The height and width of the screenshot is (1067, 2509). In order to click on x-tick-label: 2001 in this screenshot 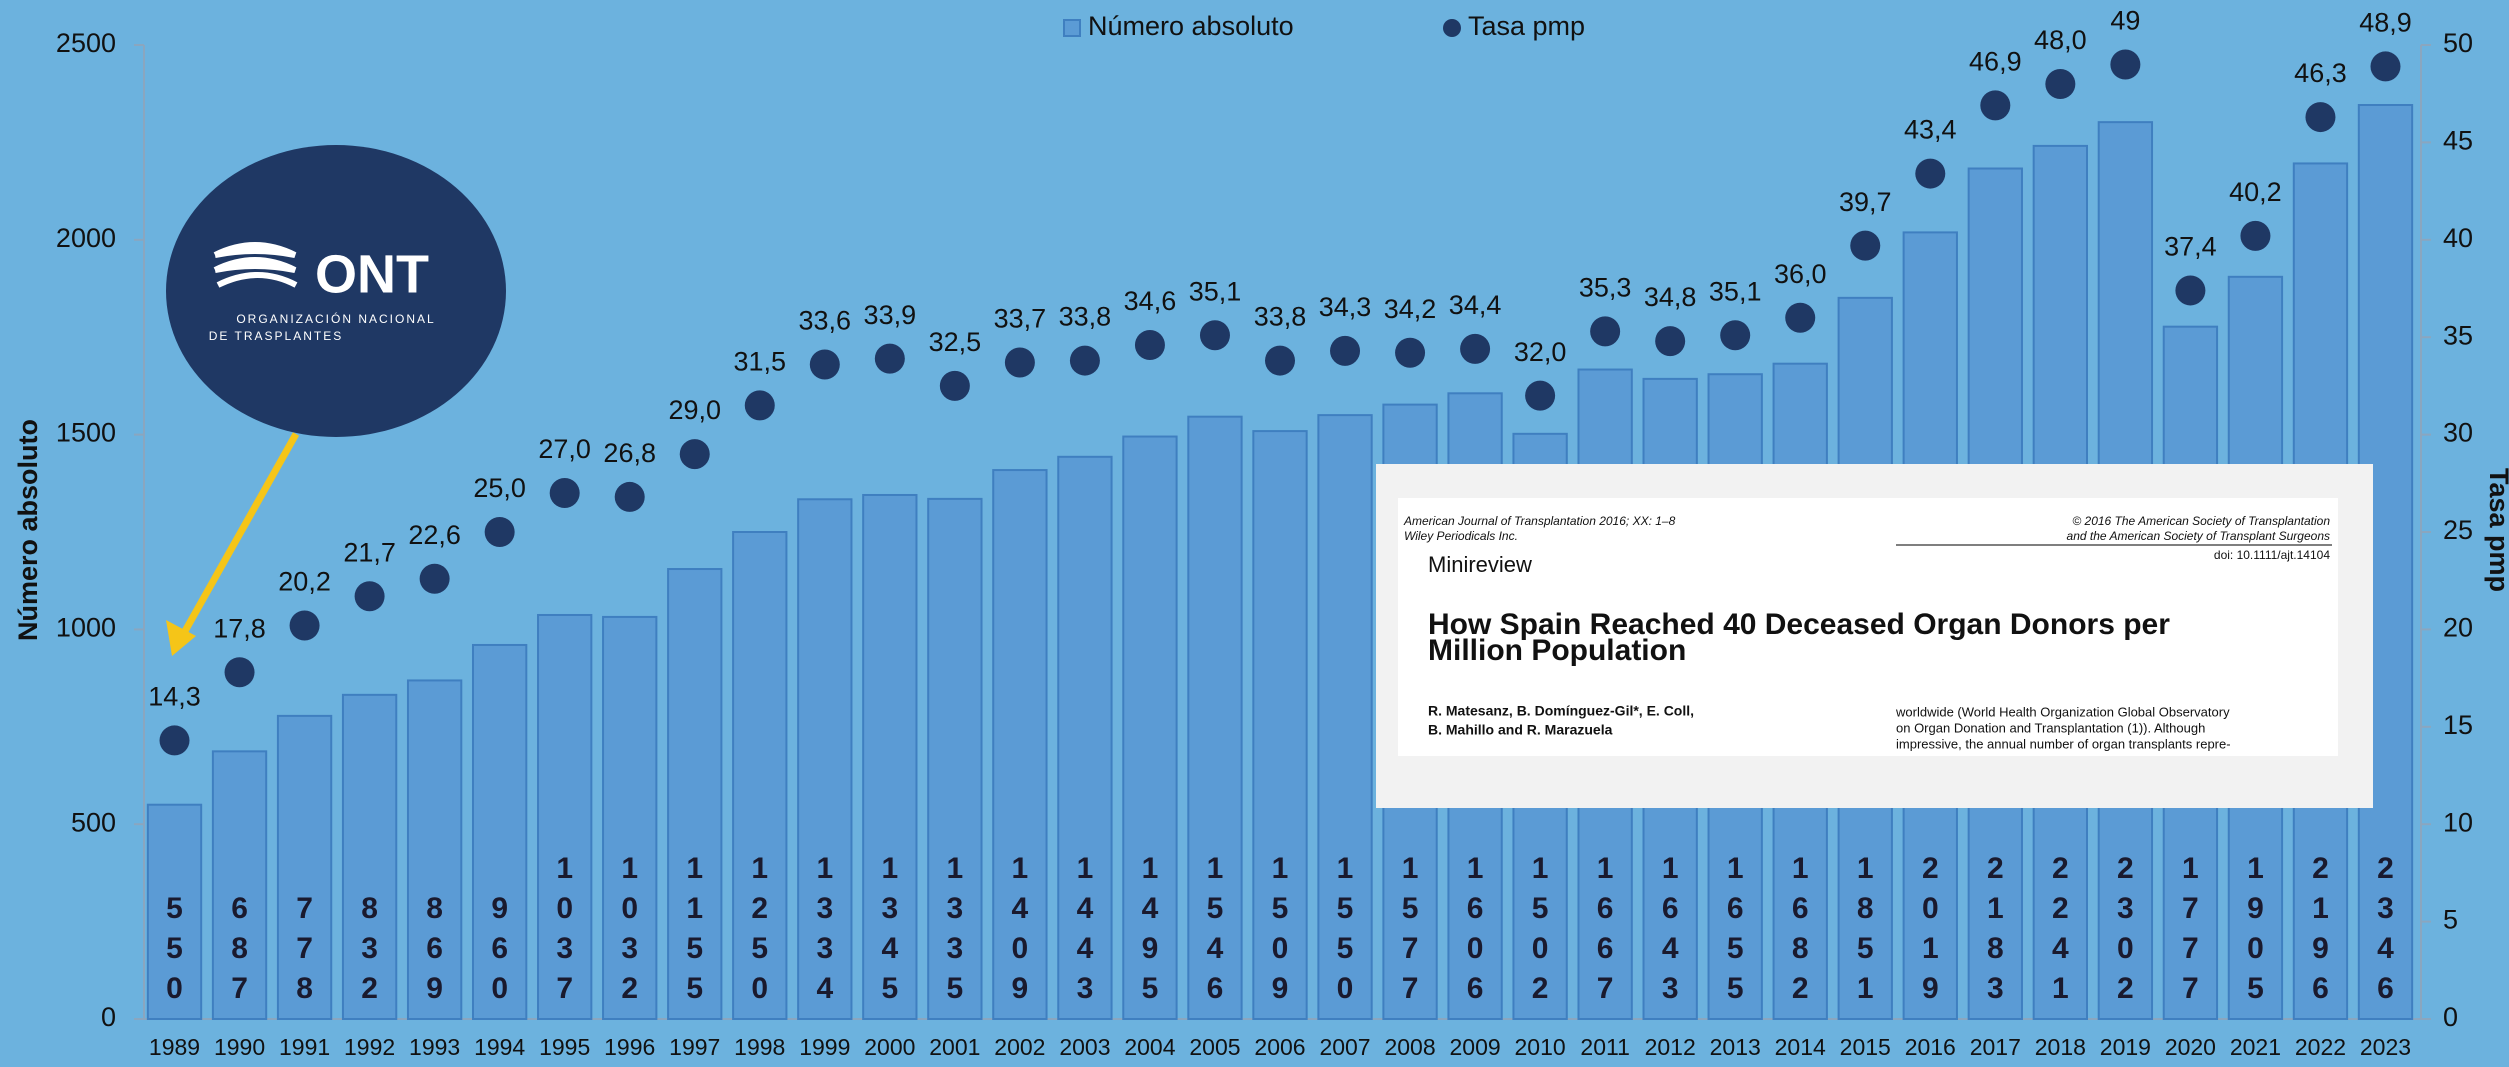, I will do `click(954, 1047)`.